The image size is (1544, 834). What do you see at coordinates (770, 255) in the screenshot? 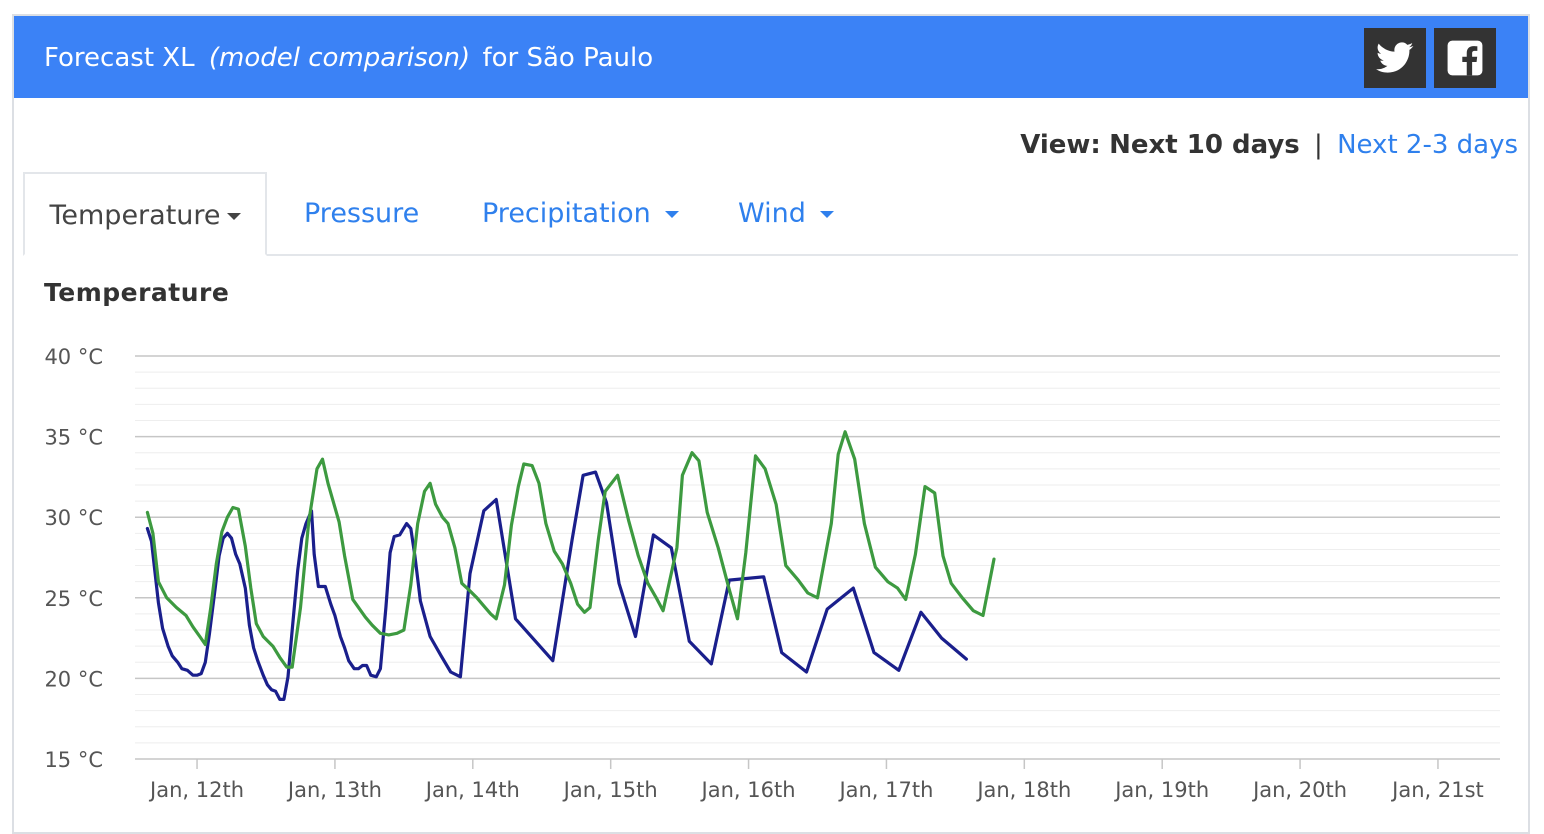
I see `tabs-baseline` at bounding box center [770, 255].